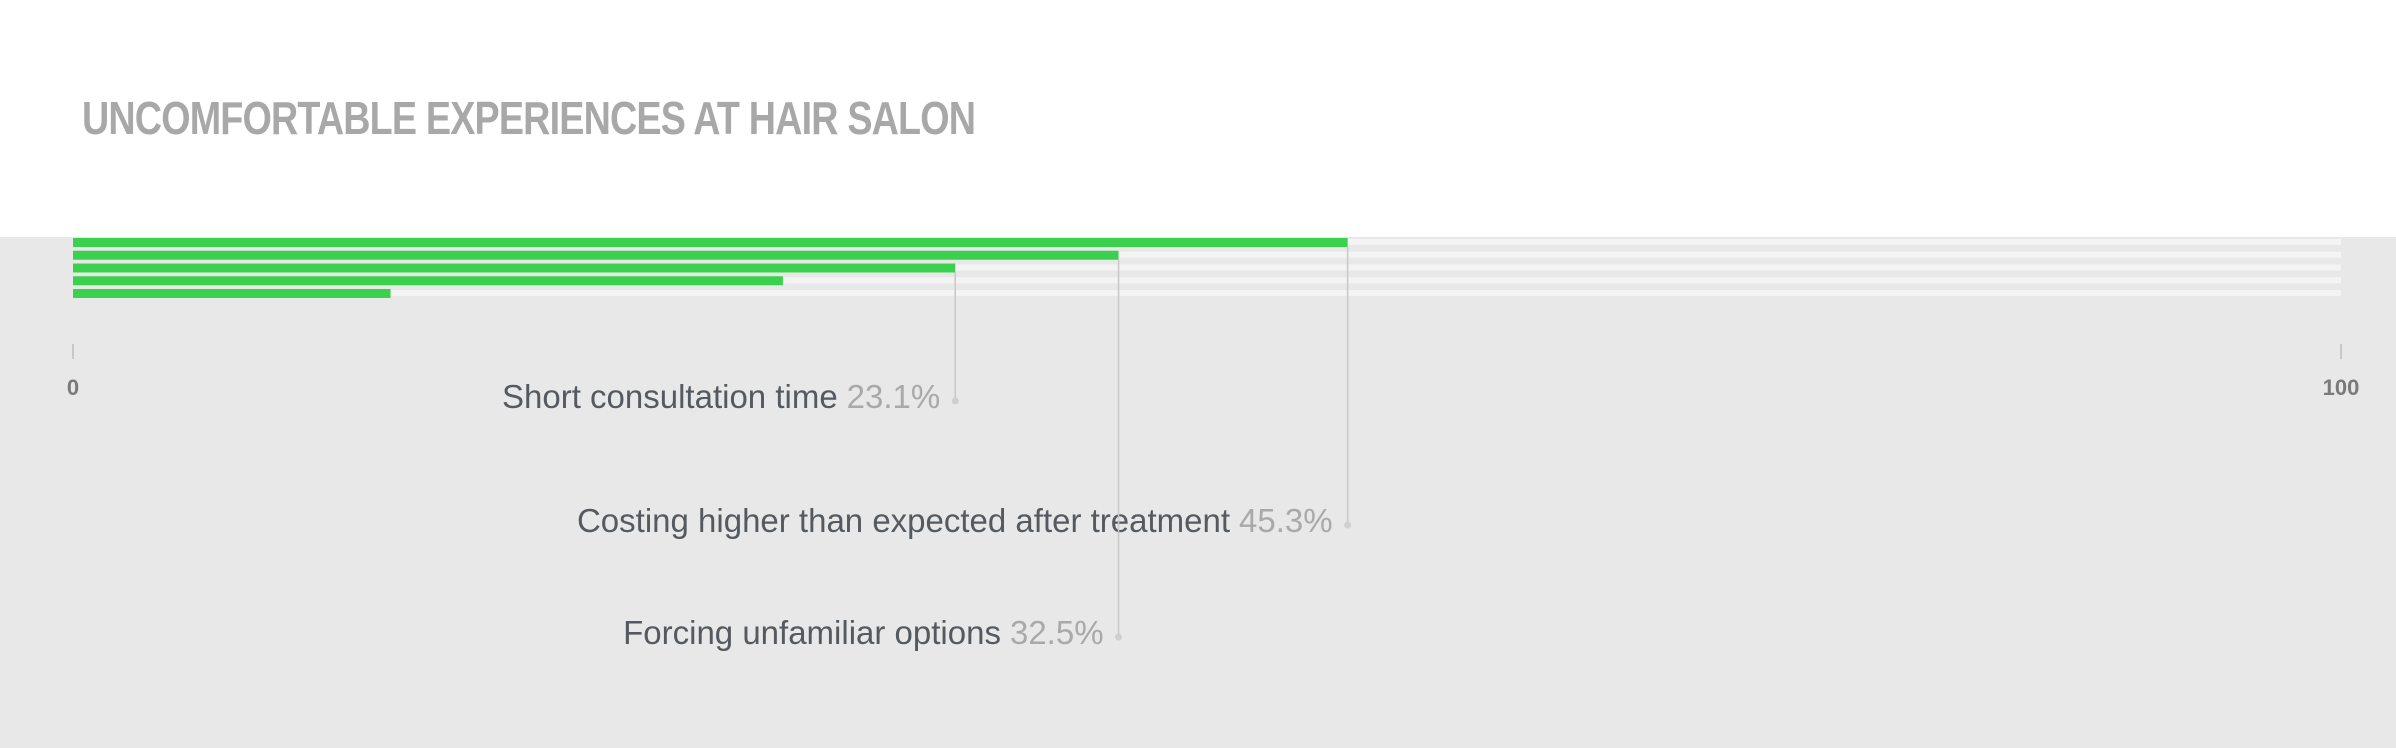 Image resolution: width=2396 pixels, height=748 pixels. What do you see at coordinates (1057, 632) in the screenshot?
I see `annotation-value: 32.5%` at bounding box center [1057, 632].